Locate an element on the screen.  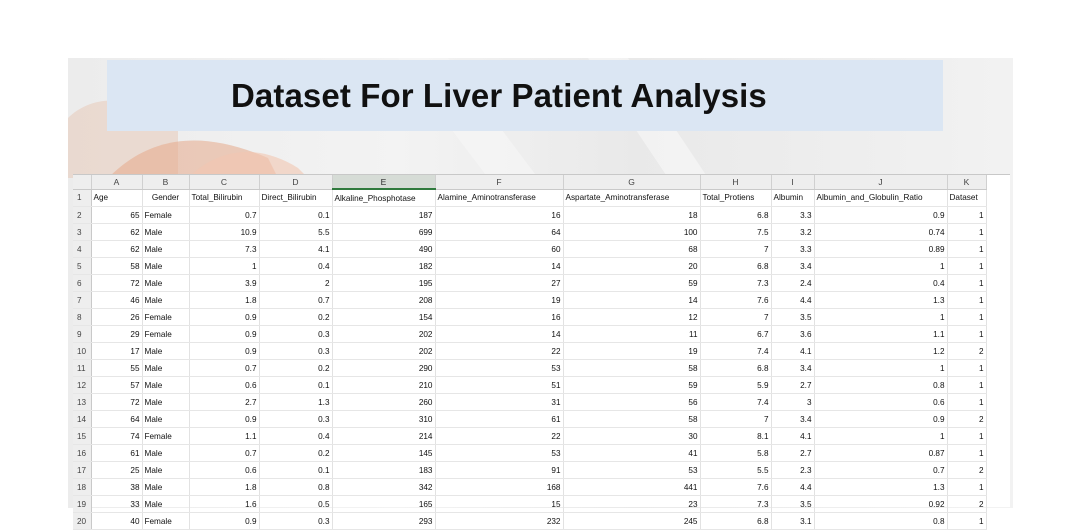
cell-total-bilirubin: 0.6 is located at coordinates (224, 470).